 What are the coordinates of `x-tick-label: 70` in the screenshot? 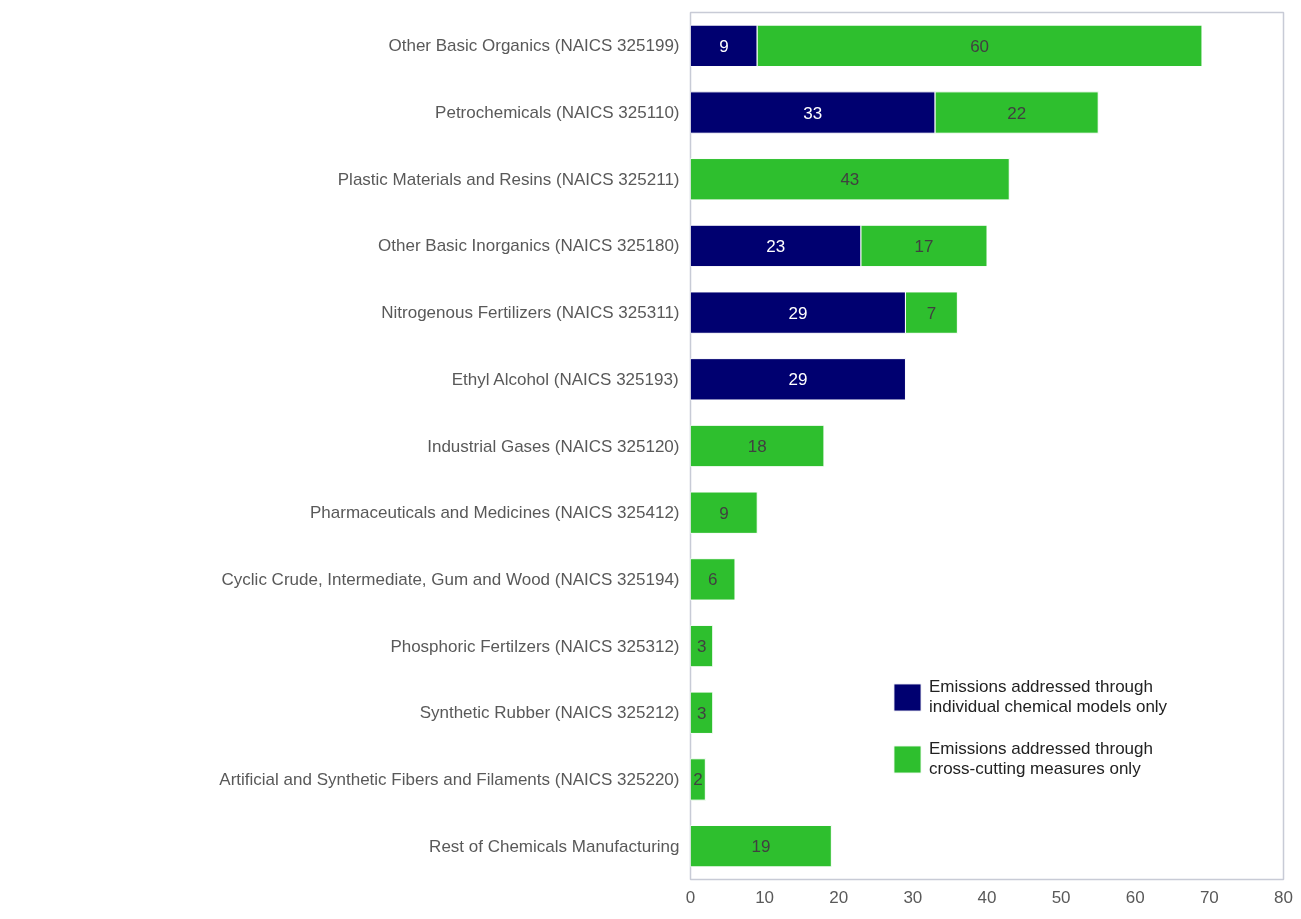 It's located at (1209, 897).